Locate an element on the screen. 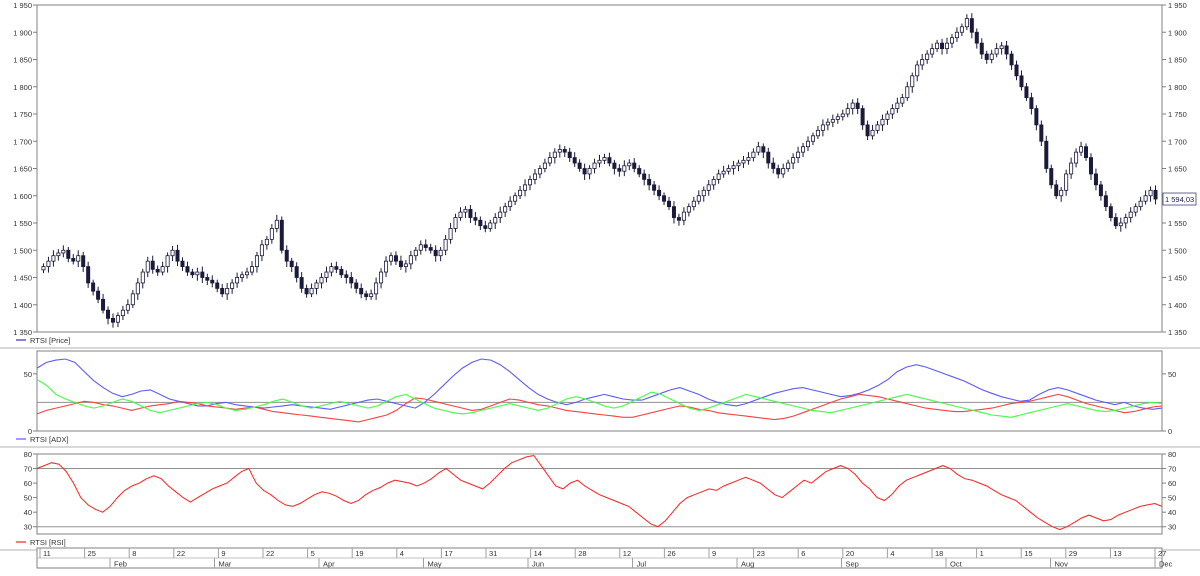 Image resolution: width=1200 pixels, height=576 pixels. x-day-label: 15 is located at coordinates (1028, 553).